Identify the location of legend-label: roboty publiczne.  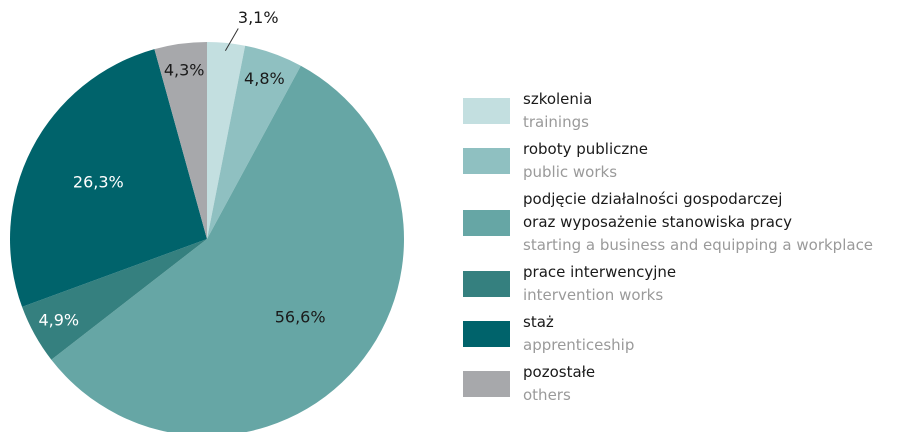
(585, 149).